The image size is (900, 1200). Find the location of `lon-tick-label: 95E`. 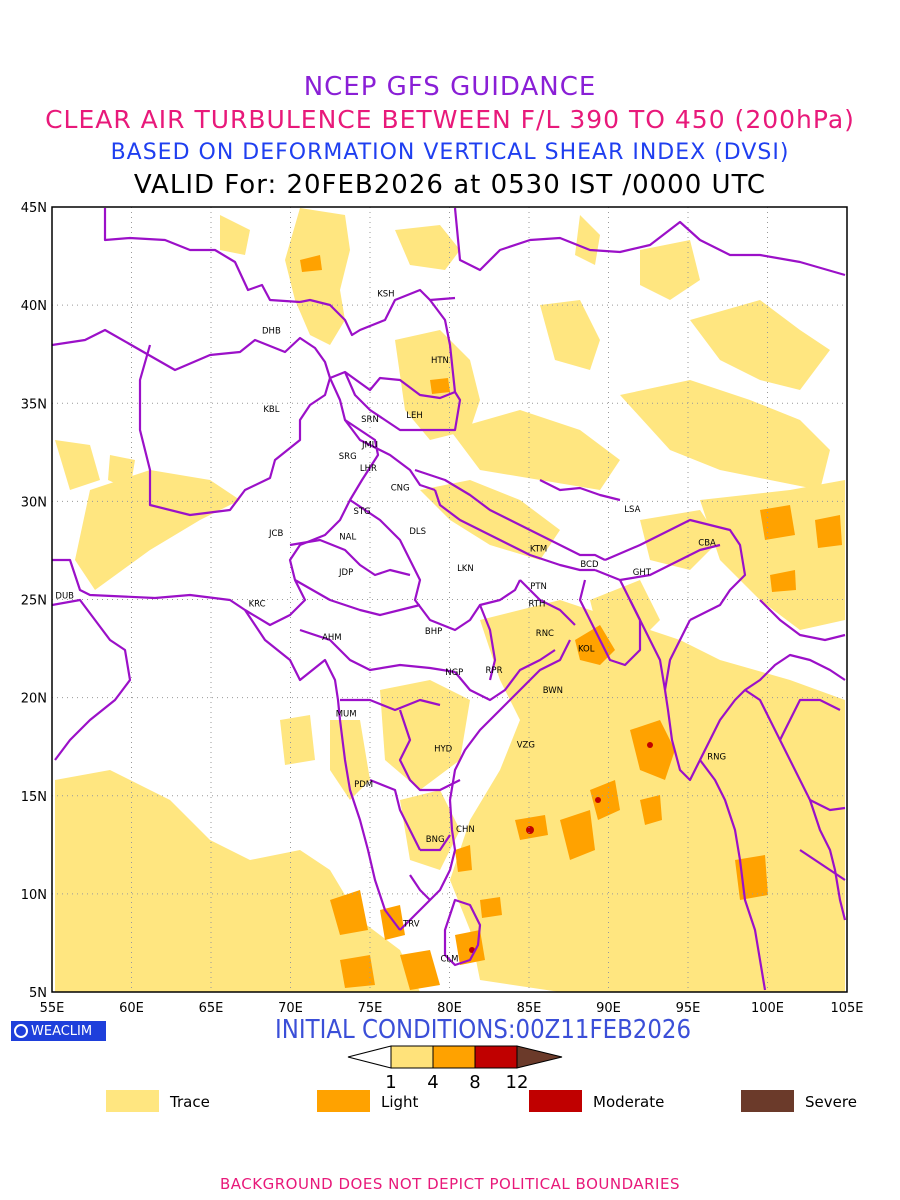

lon-tick-label: 95E is located at coordinates (688, 1008).